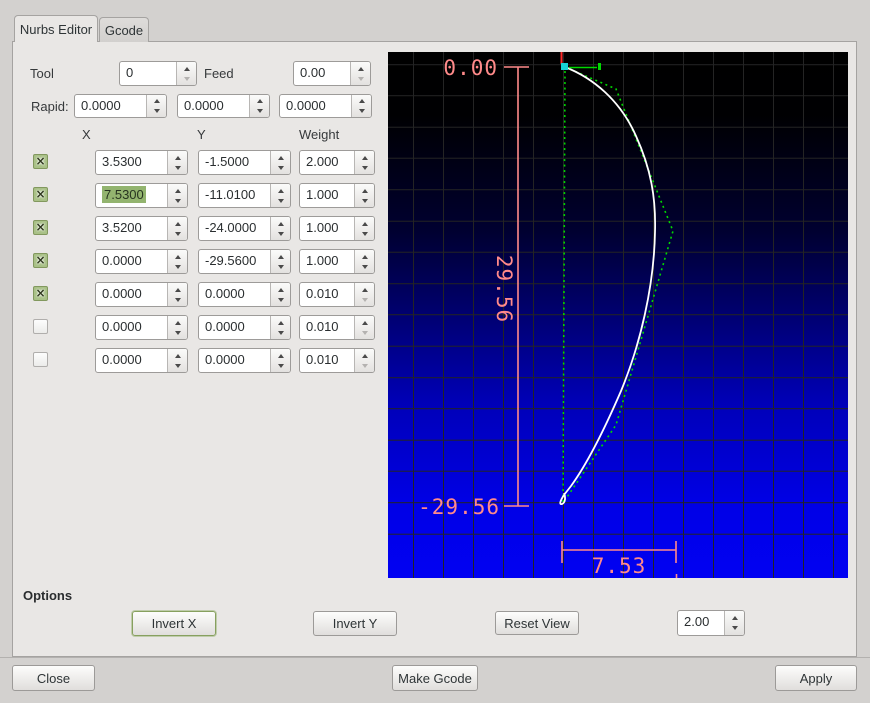 The width and height of the screenshot is (870, 703). I want to click on row-5-weight-value: 0.010, so click(322, 293).